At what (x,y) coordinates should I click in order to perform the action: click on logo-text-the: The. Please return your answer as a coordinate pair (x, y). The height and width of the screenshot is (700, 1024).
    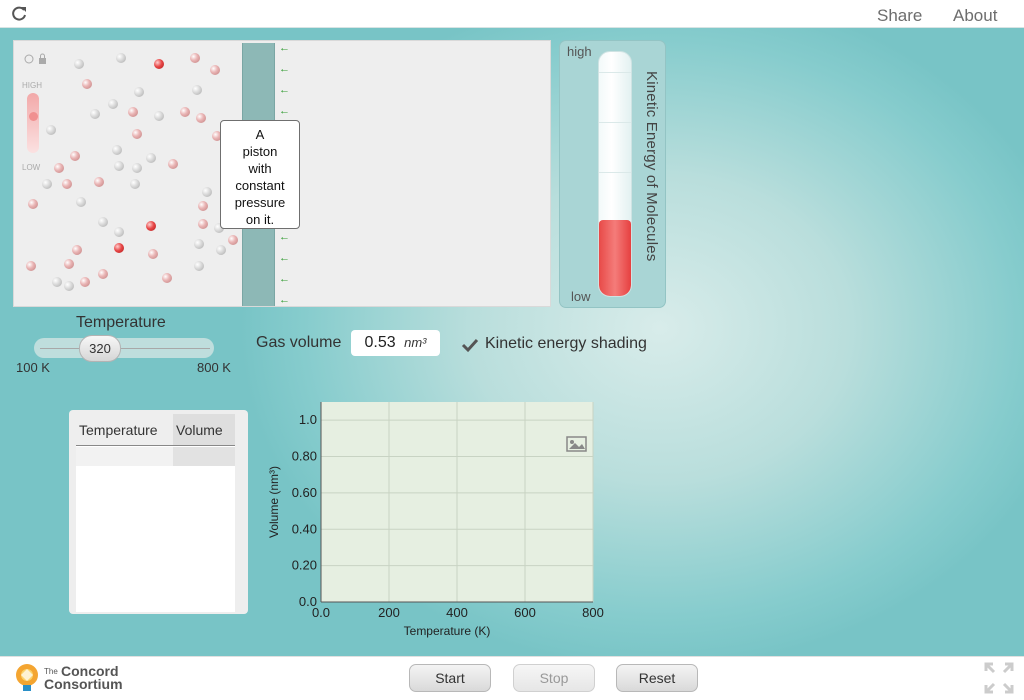
    Looking at the image, I should click on (51, 671).